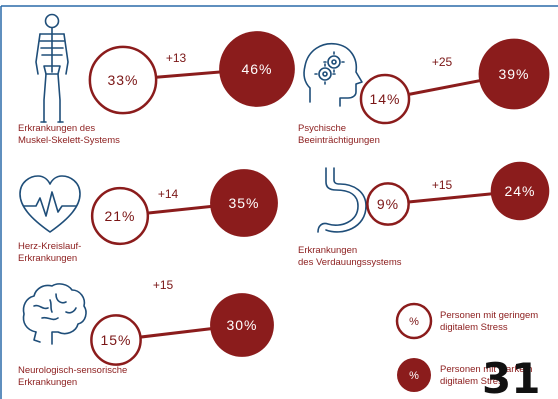  Describe the element at coordinates (322, 128) in the screenshot. I see `category-label: Psychische` at that location.